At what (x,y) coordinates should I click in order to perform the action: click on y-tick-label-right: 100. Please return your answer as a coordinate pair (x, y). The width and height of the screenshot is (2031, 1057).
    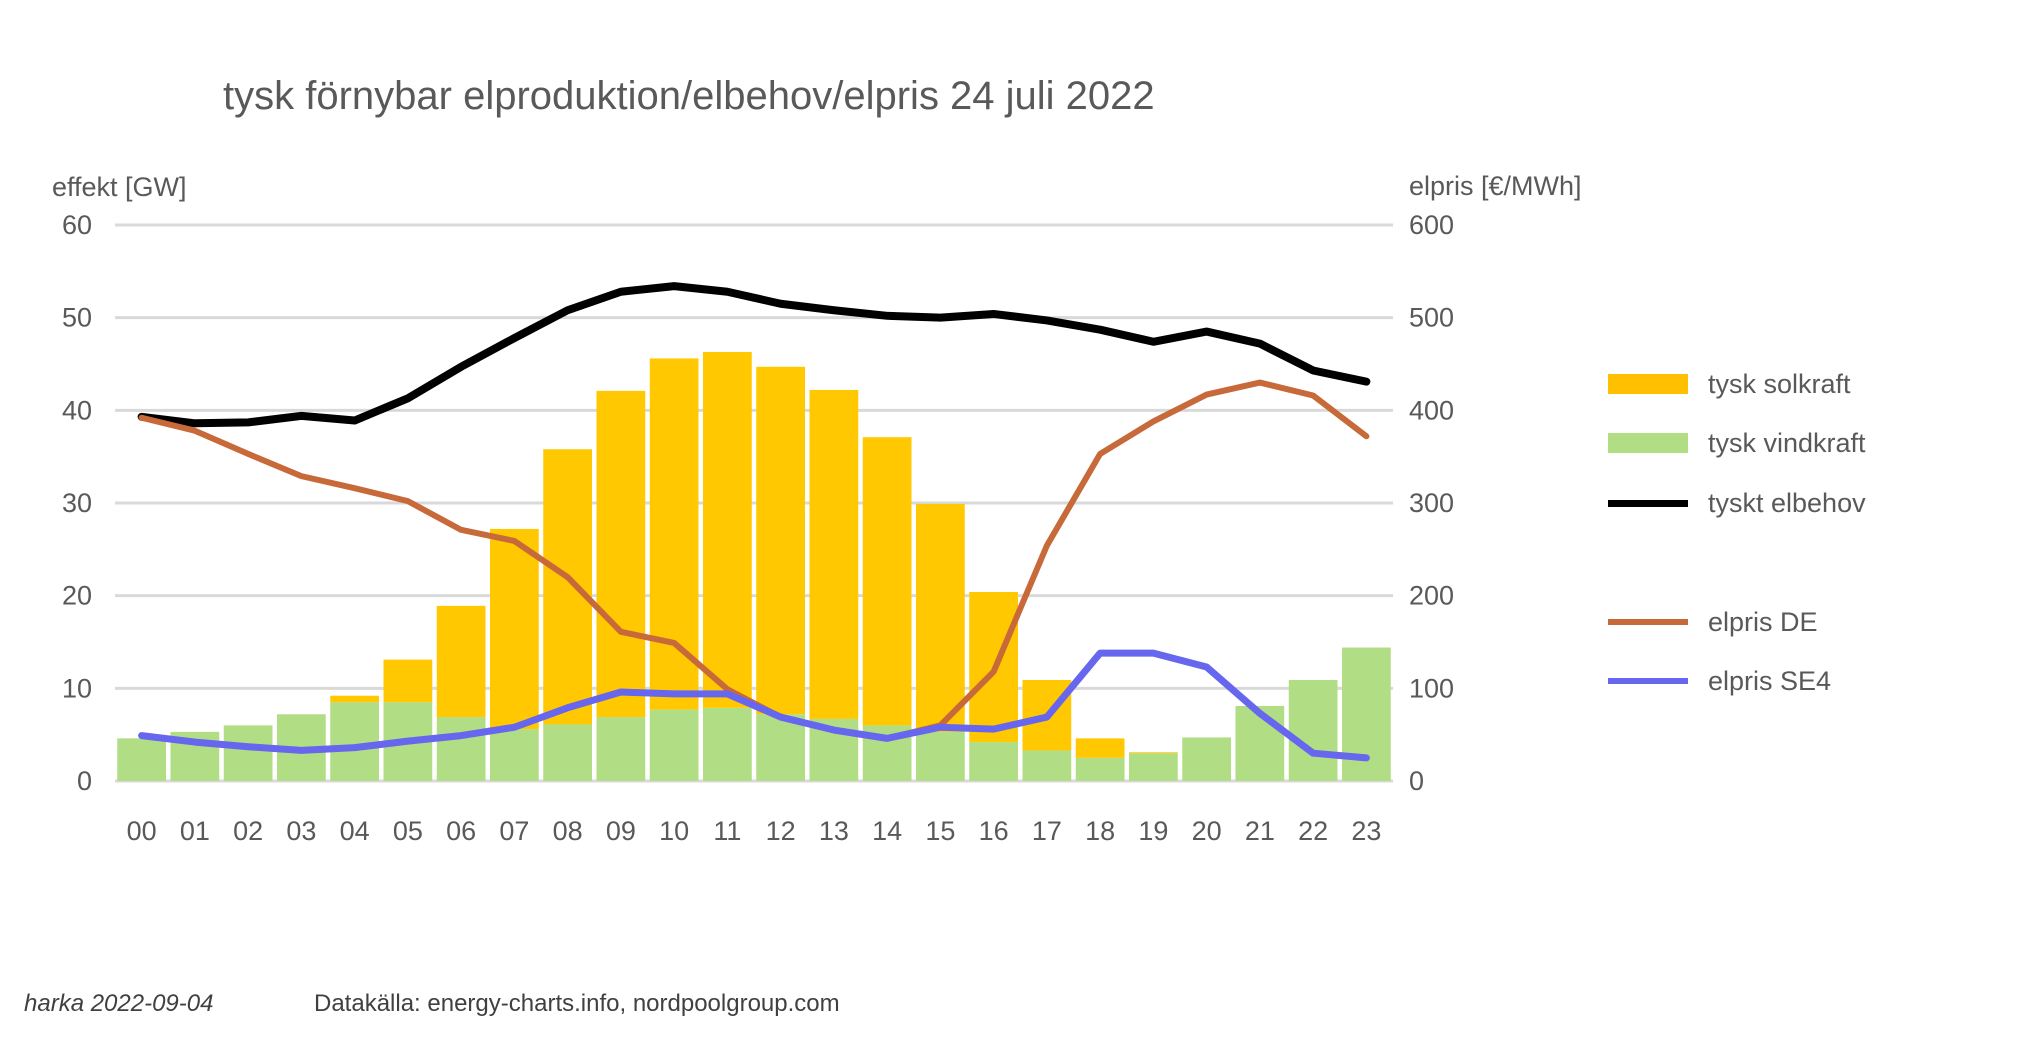
    Looking at the image, I should click on (1431, 688).